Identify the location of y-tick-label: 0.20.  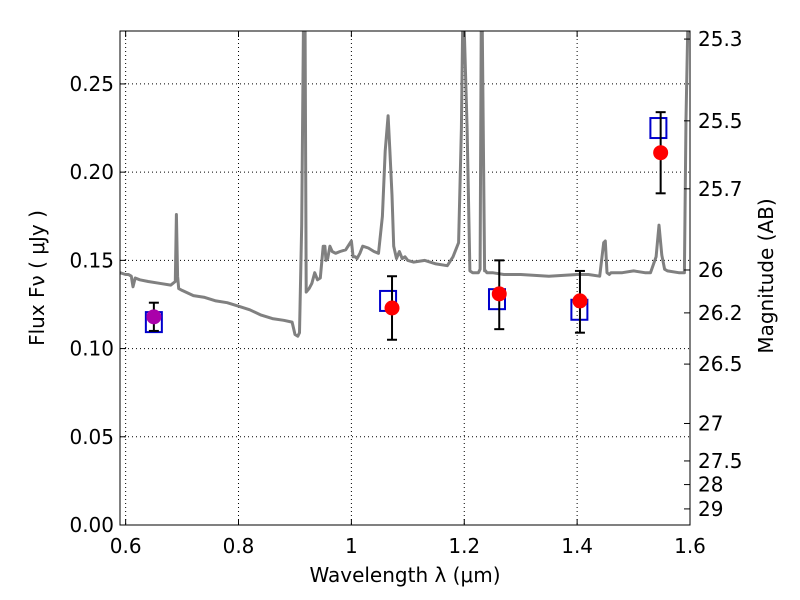
(91, 172).